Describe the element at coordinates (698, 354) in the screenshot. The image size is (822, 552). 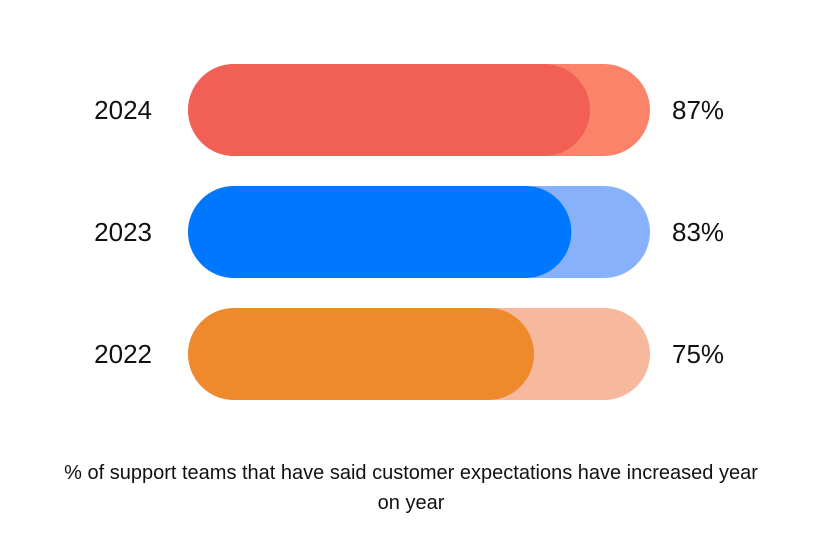
I see `value-label-2022: 75%` at that location.